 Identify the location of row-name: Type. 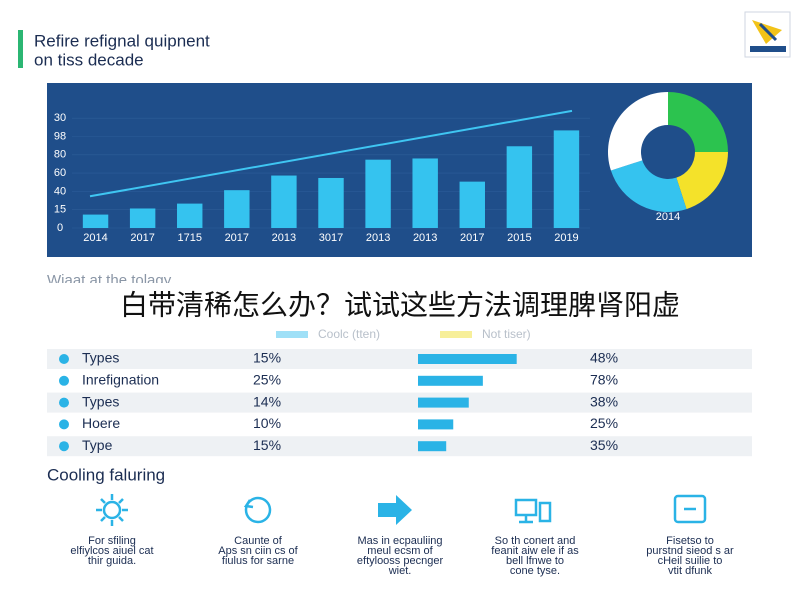
(97, 445).